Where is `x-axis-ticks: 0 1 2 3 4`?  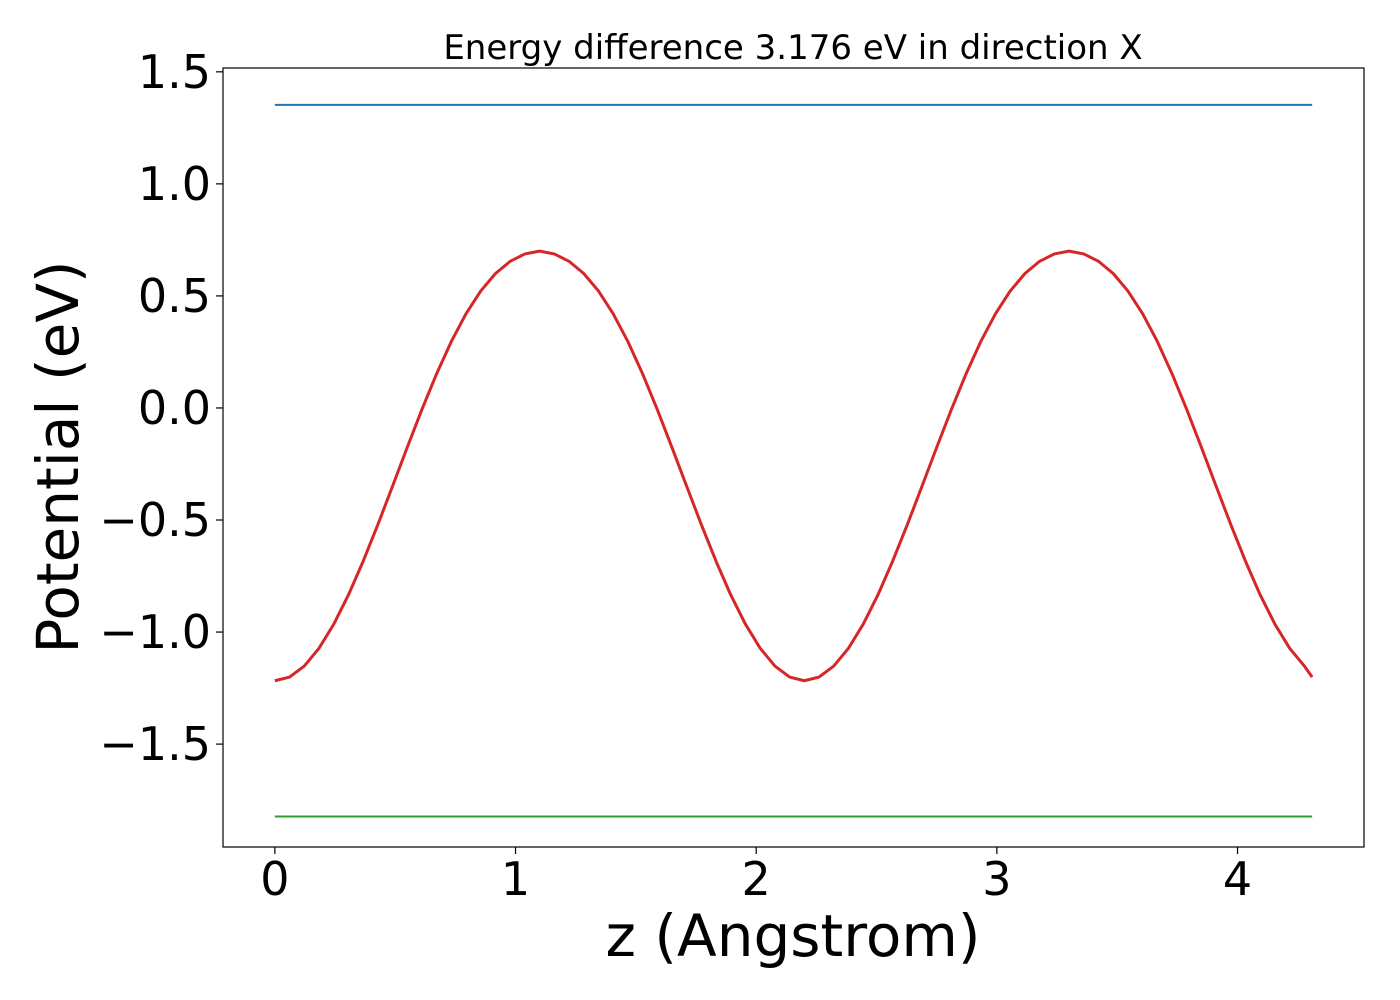 x-axis-ticks: 0 1 2 3 4 is located at coordinates (756, 876).